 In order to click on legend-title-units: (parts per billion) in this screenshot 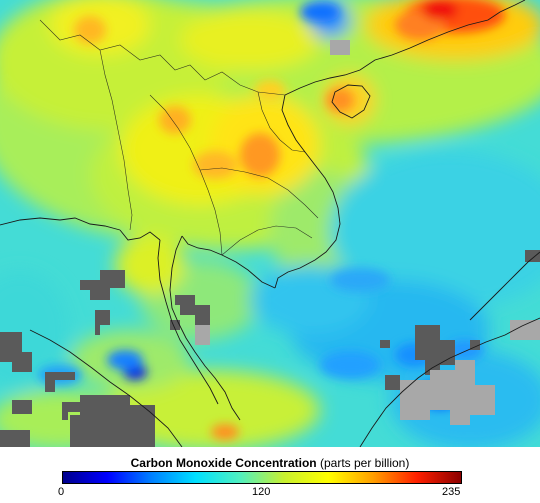, I will do `click(364, 463)`.